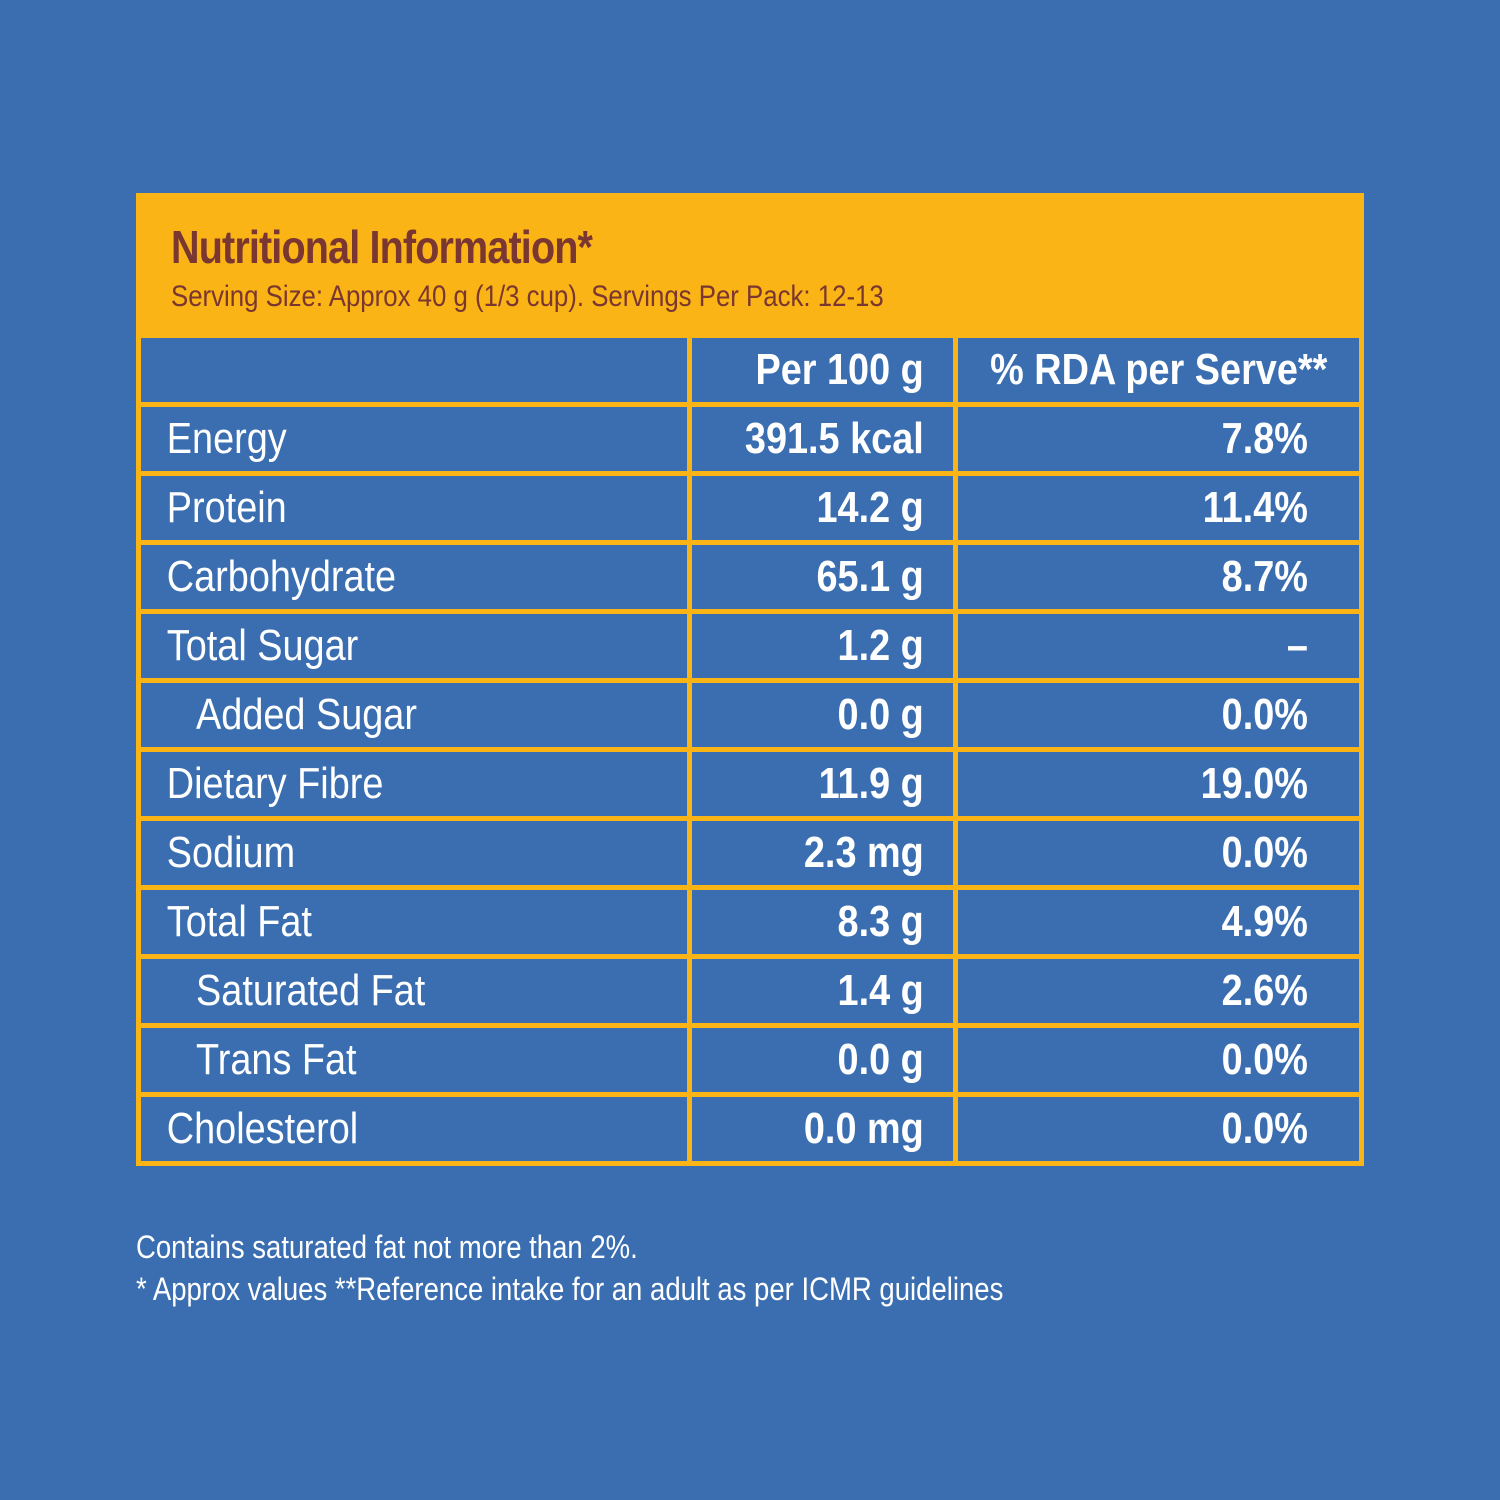 The width and height of the screenshot is (1500, 1500). What do you see at coordinates (1155, 922) in the screenshot?
I see `rda-value-cell: 4.9%` at bounding box center [1155, 922].